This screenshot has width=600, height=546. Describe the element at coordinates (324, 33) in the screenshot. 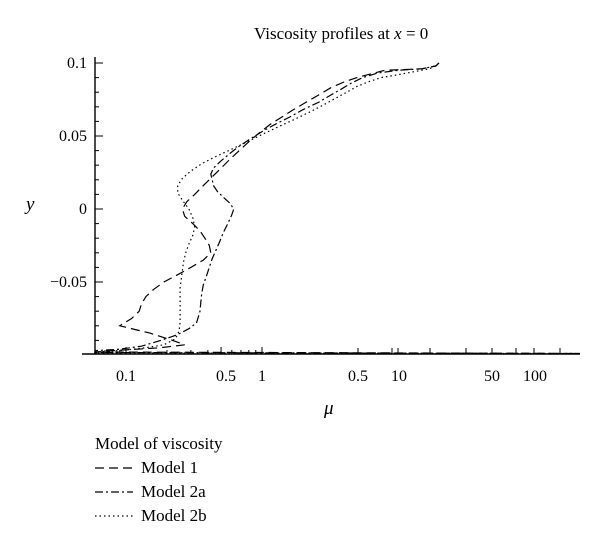

I see `chart-title-part-1: Viscosity profiles at` at that location.